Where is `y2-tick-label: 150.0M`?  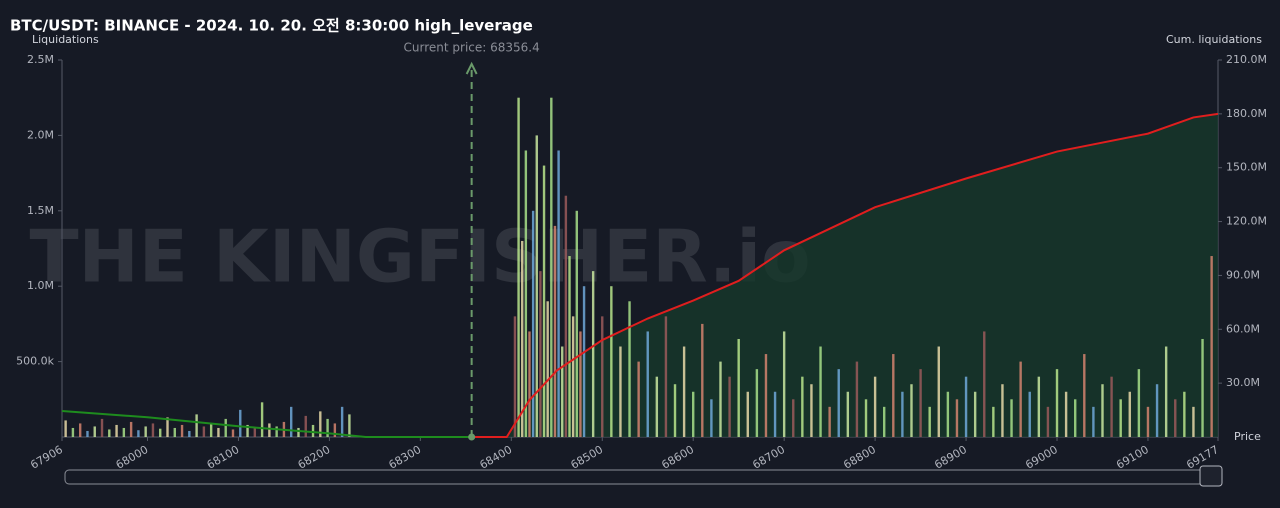
y2-tick-label: 150.0M is located at coordinates (1246, 167).